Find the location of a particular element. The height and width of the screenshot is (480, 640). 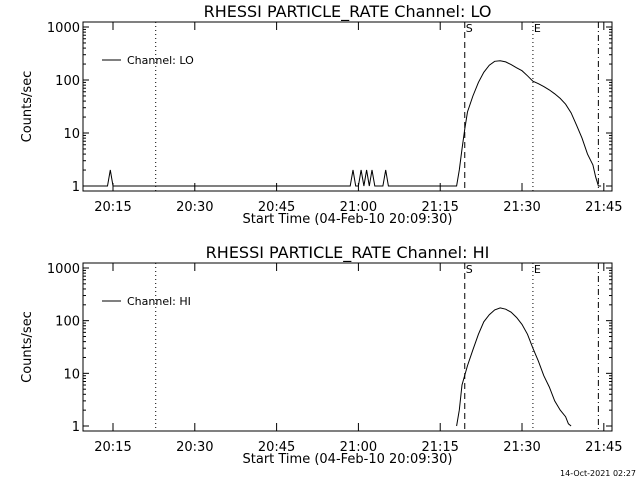

legend-label: Channel: HI is located at coordinates (159, 301).